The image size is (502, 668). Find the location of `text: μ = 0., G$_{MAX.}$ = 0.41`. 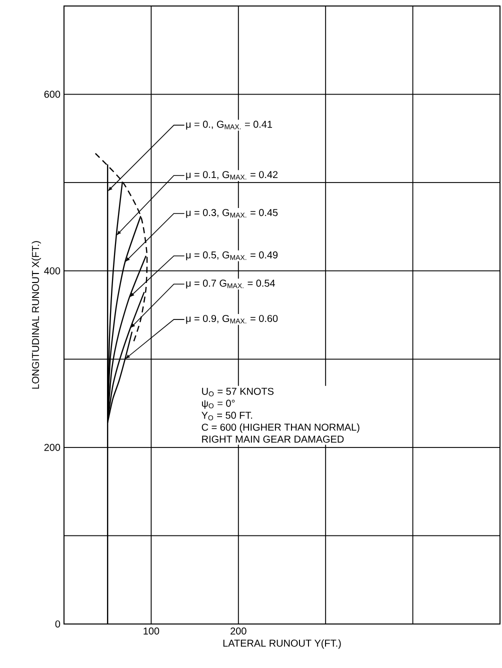

text: μ = 0., G$_{MAX.}$ = 0.41 is located at coordinates (229, 125).